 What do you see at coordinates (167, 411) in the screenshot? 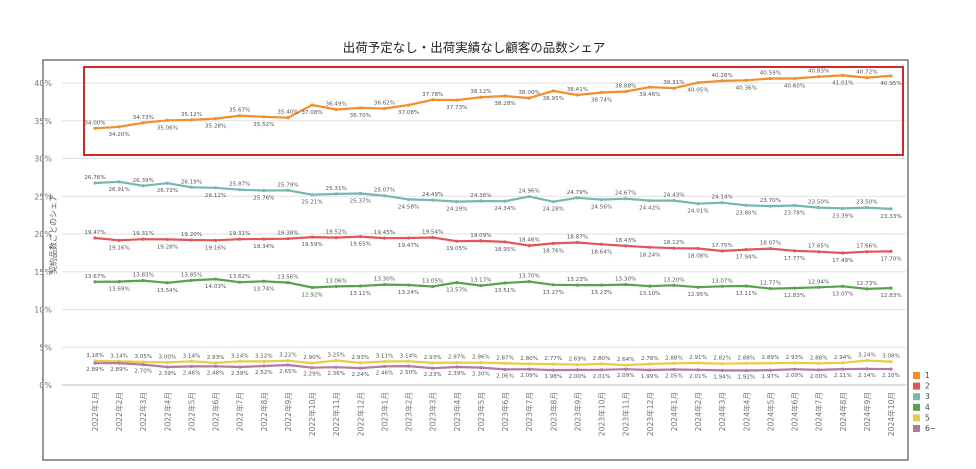
I see `x-tick-label: 2022年4月` at bounding box center [167, 411].